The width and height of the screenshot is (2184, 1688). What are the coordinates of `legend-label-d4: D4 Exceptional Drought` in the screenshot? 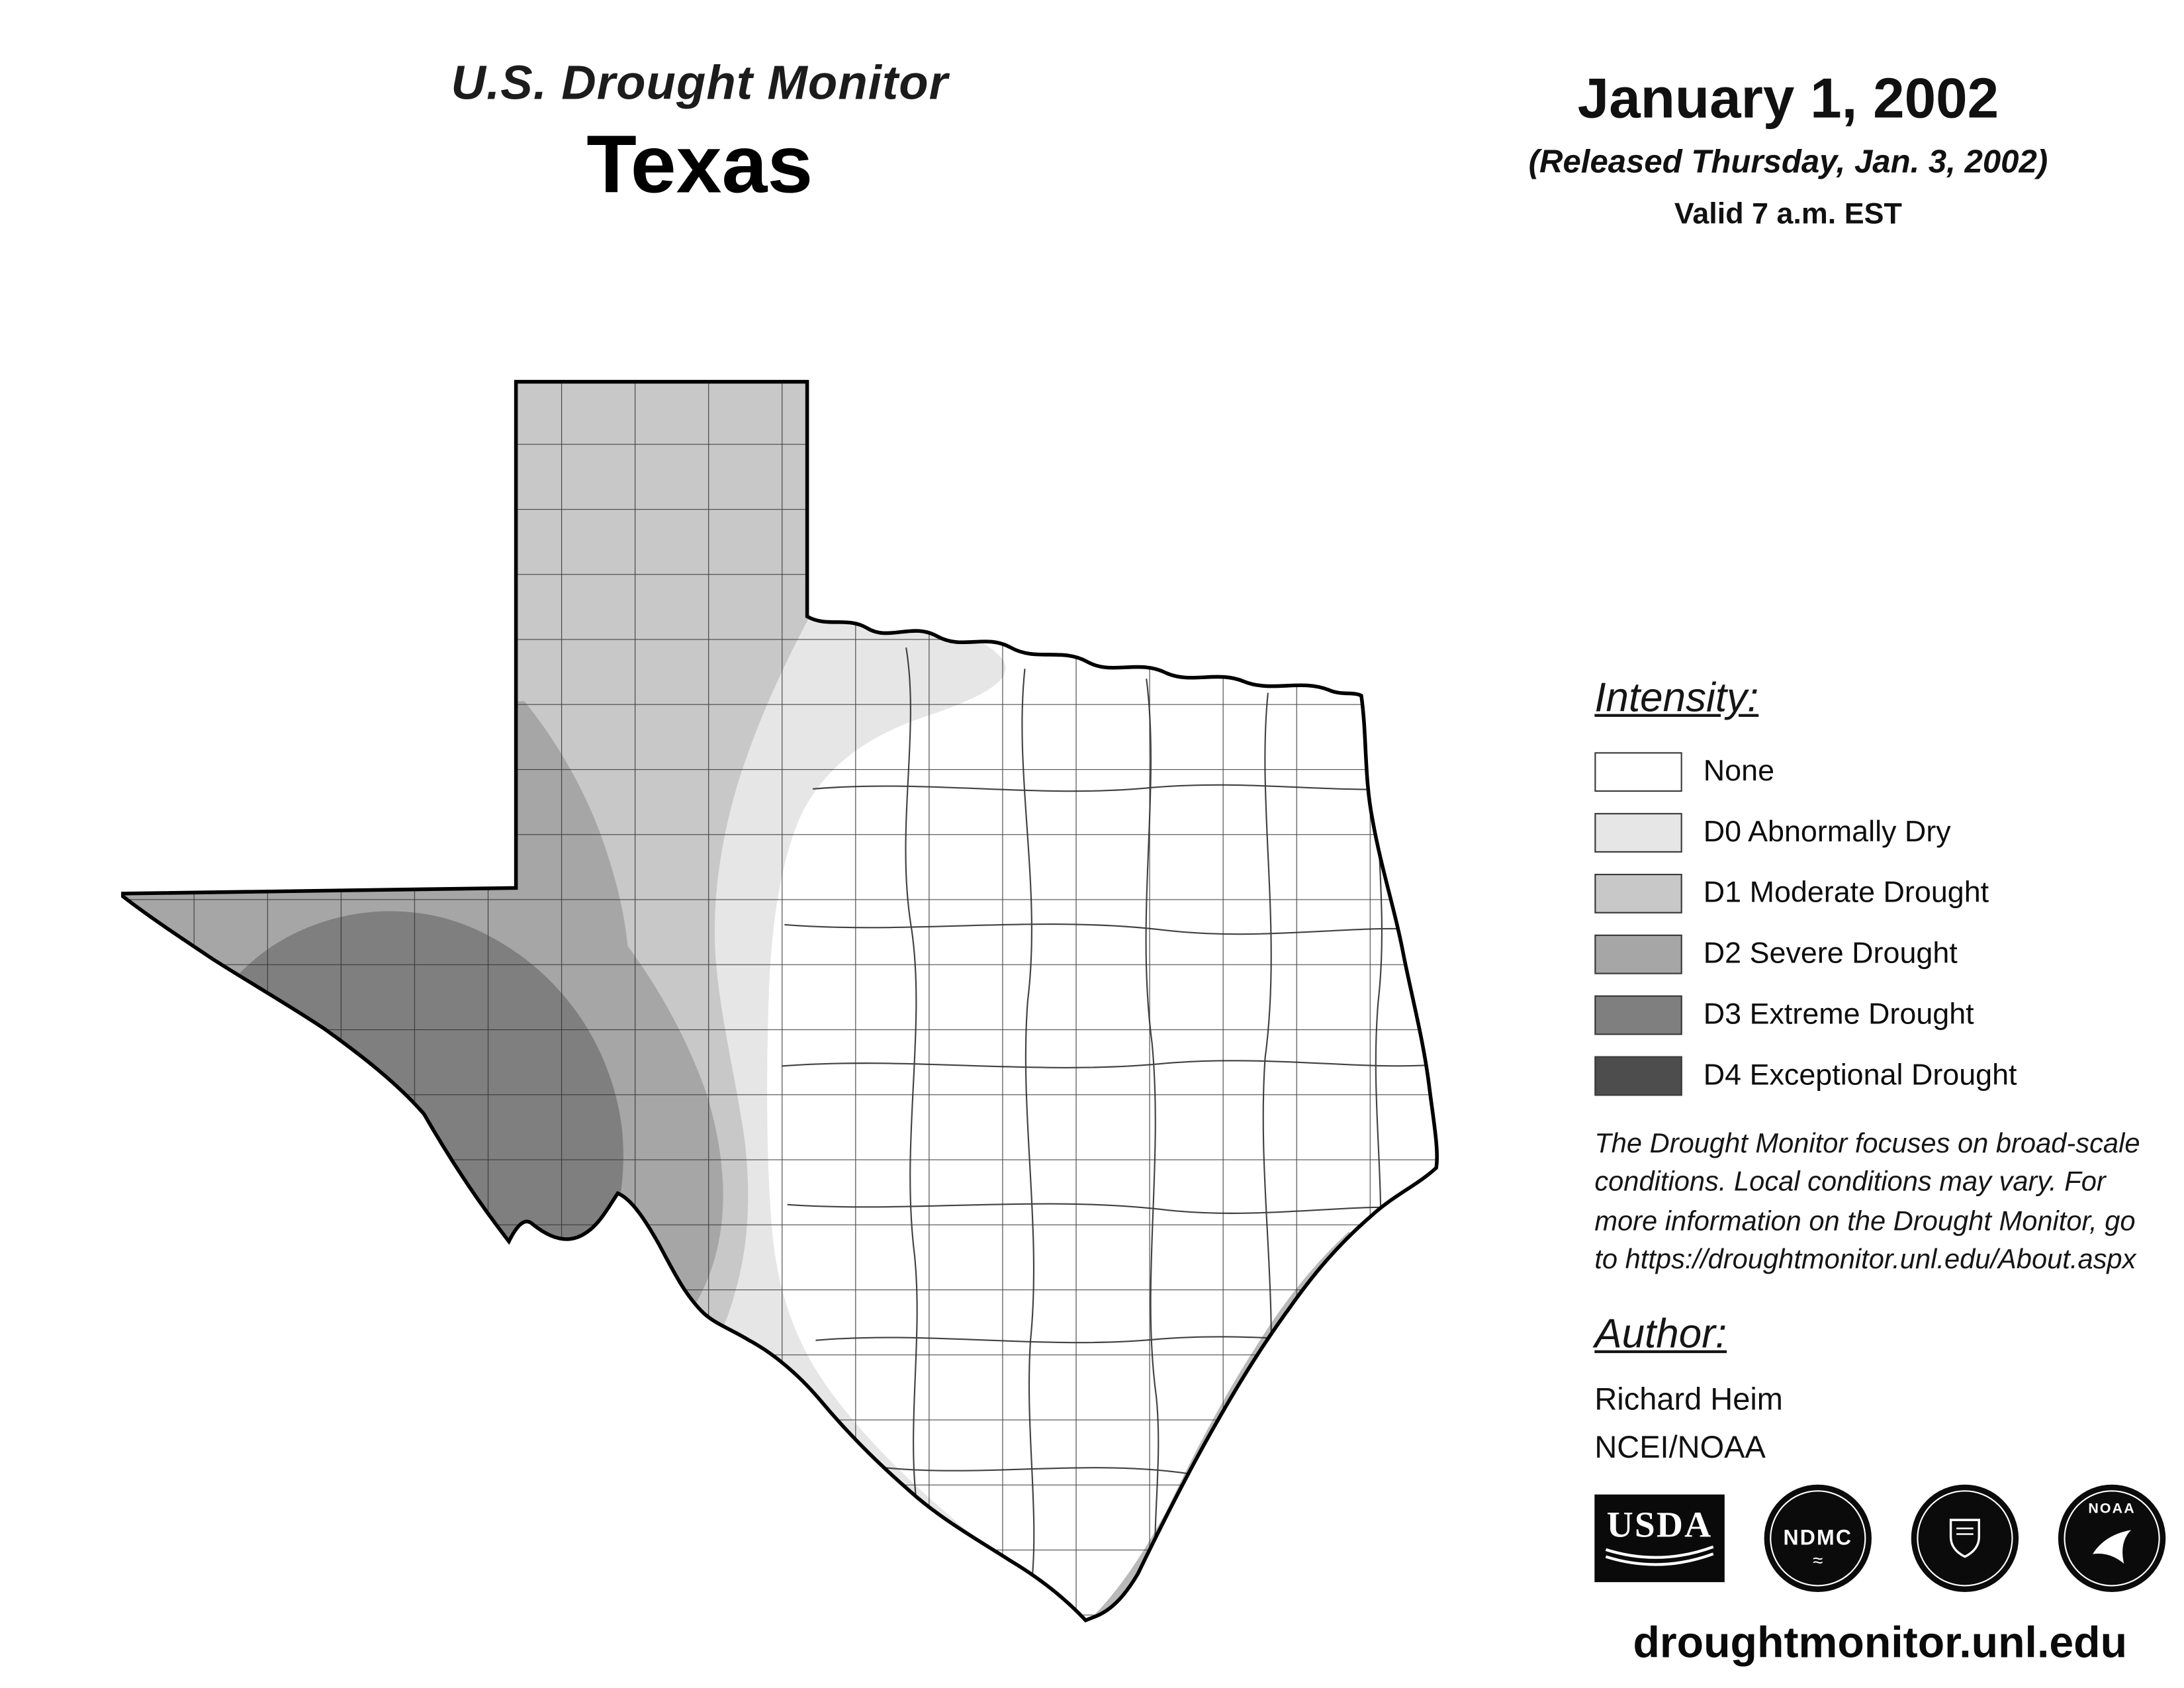 It's located at (1860, 1074).